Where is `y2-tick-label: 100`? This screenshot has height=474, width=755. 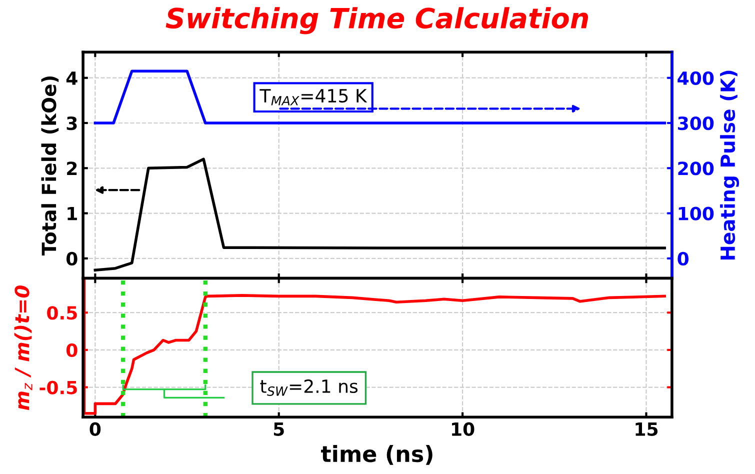
y2-tick-label: 100 is located at coordinates (696, 213).